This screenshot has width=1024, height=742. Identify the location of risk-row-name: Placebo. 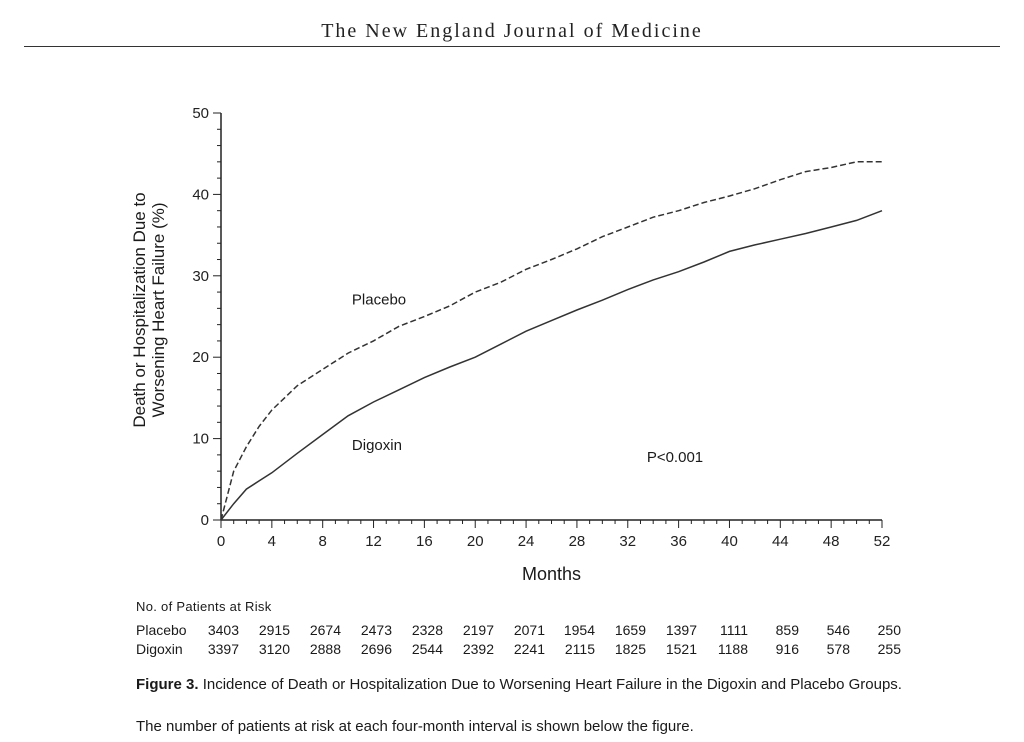
(161, 630).